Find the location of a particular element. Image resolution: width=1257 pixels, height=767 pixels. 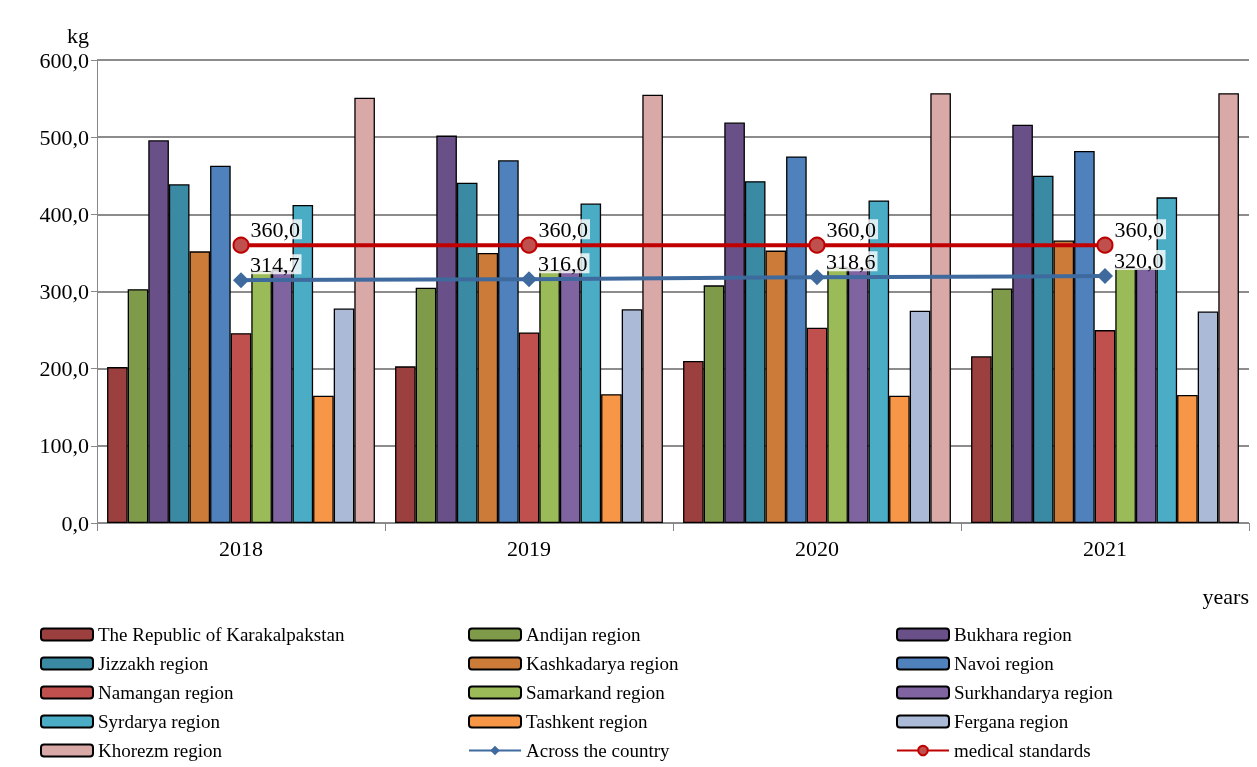

x-tick-label: 2019 is located at coordinates (529, 548).